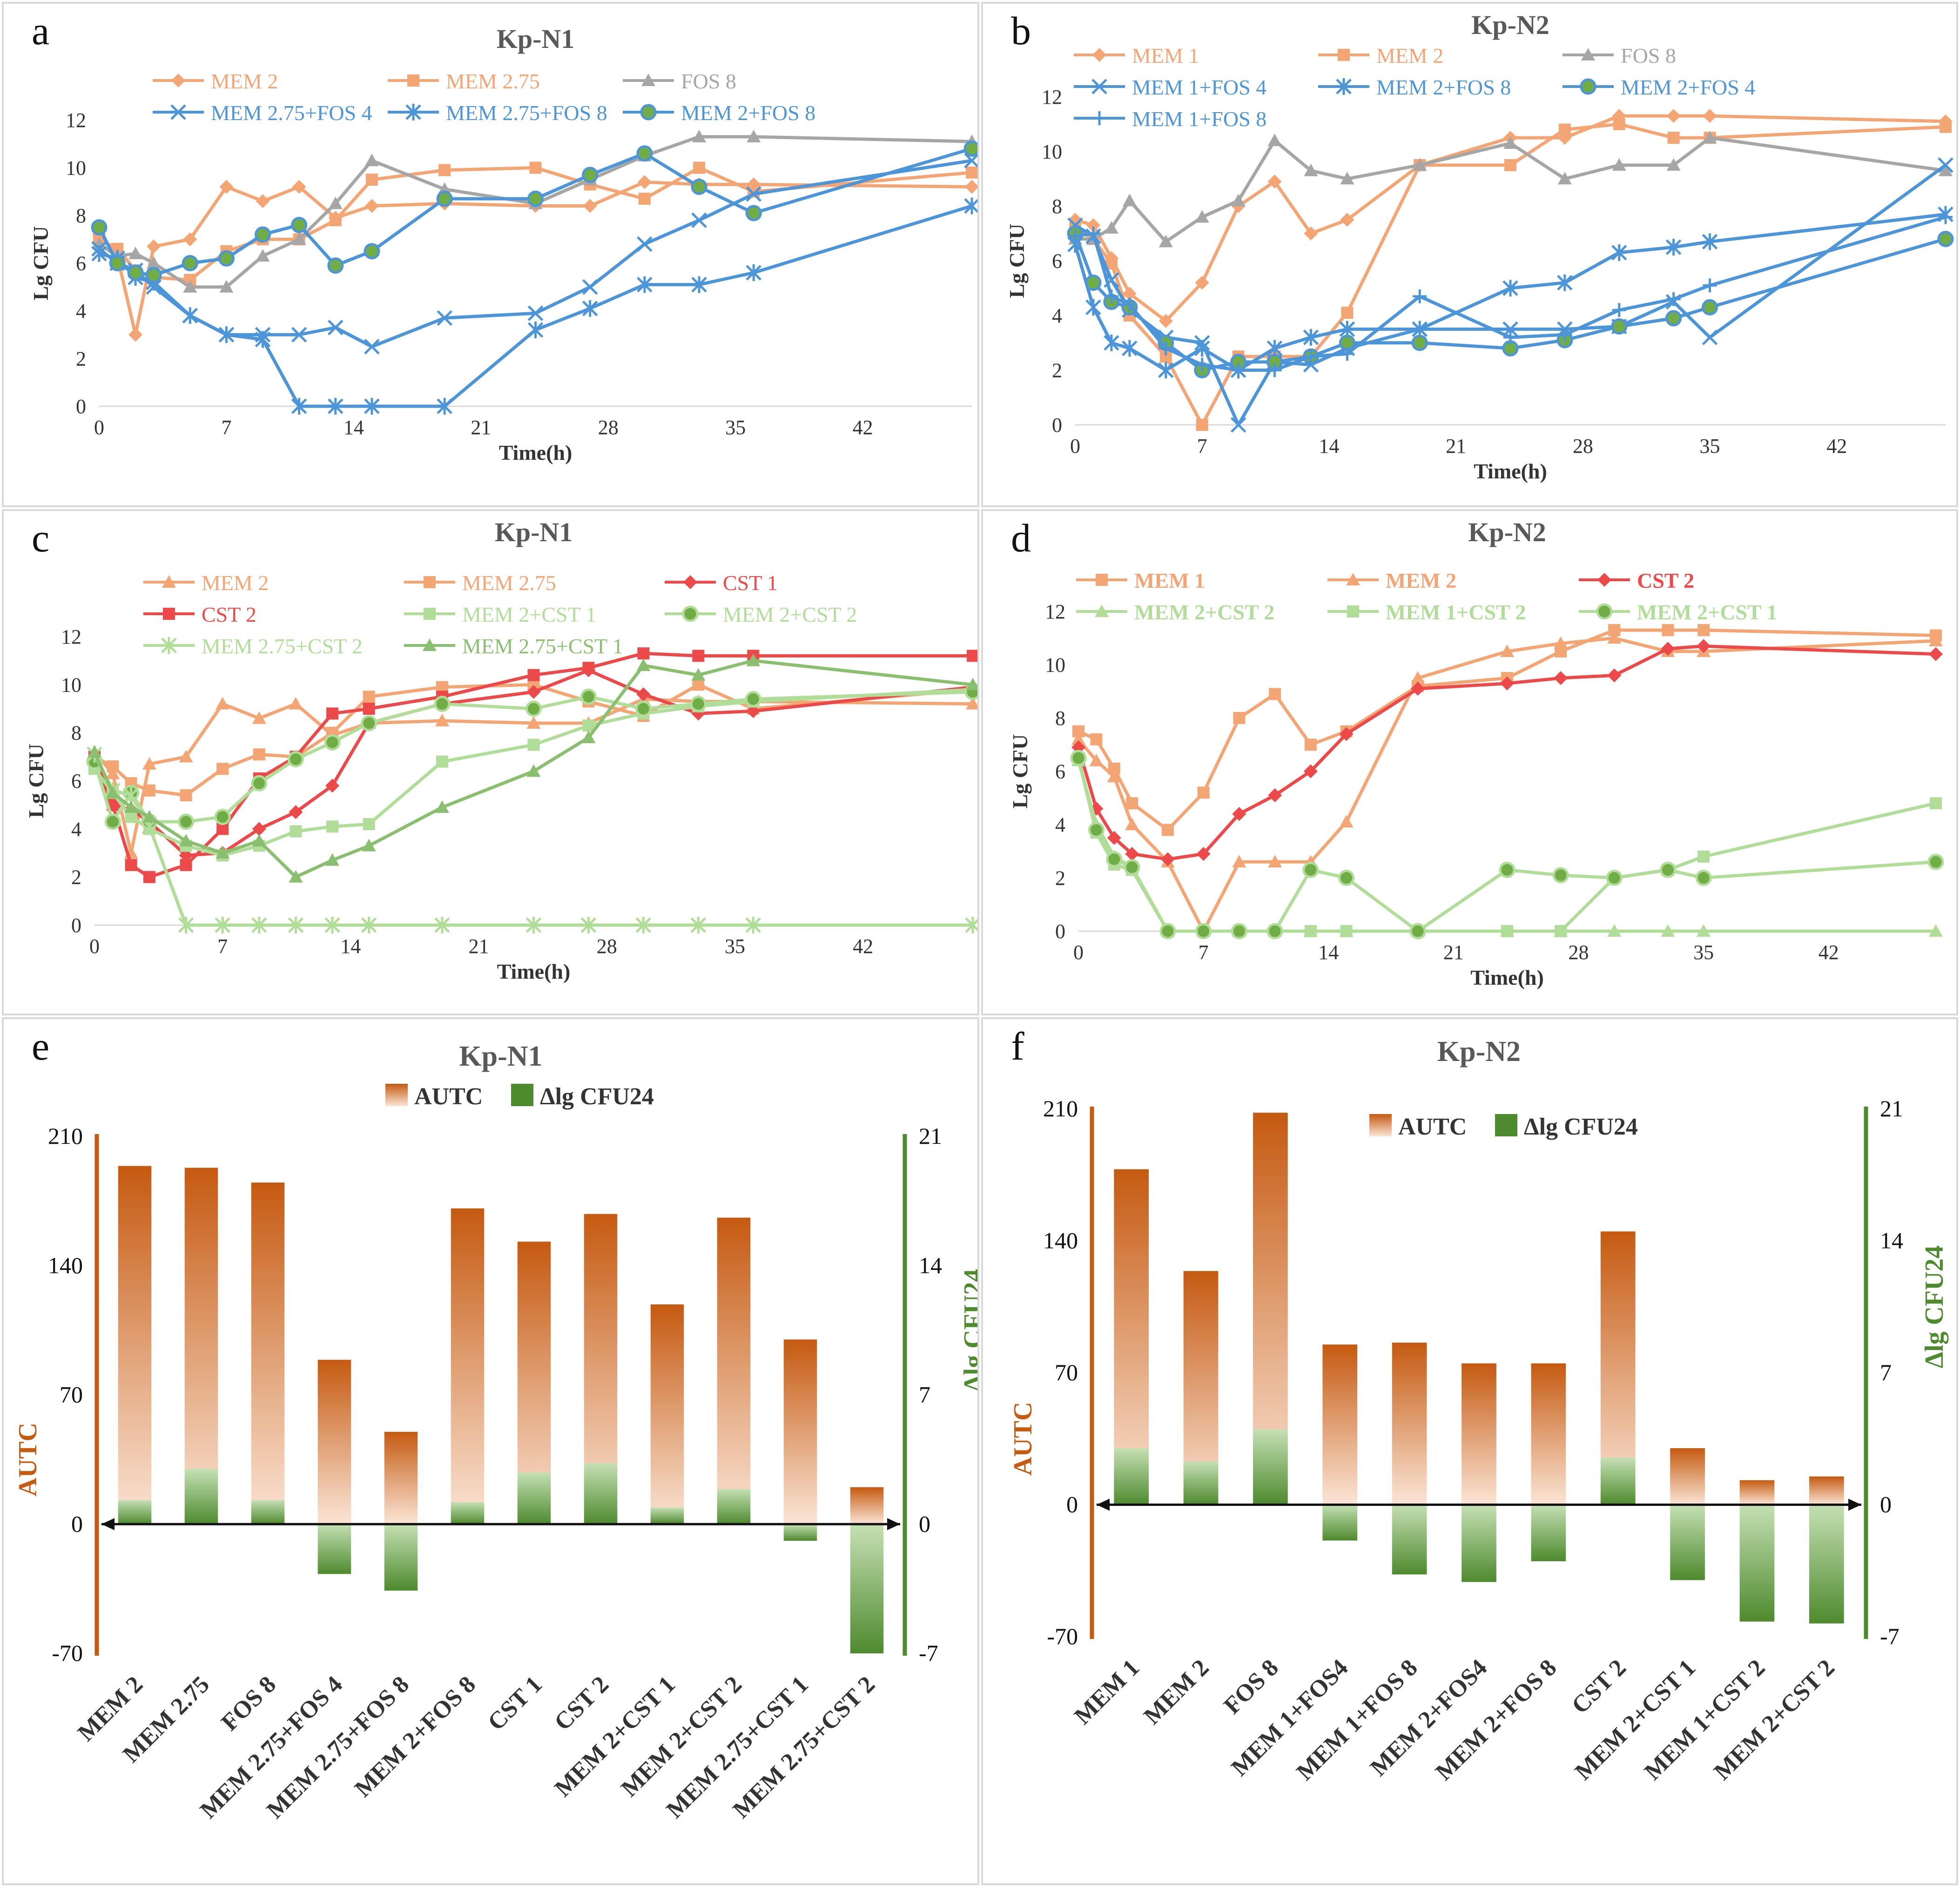 The image size is (1960, 1887). Describe the element at coordinates (1433, 1127) in the screenshot. I see `legend-label-autc: AUTC` at that location.